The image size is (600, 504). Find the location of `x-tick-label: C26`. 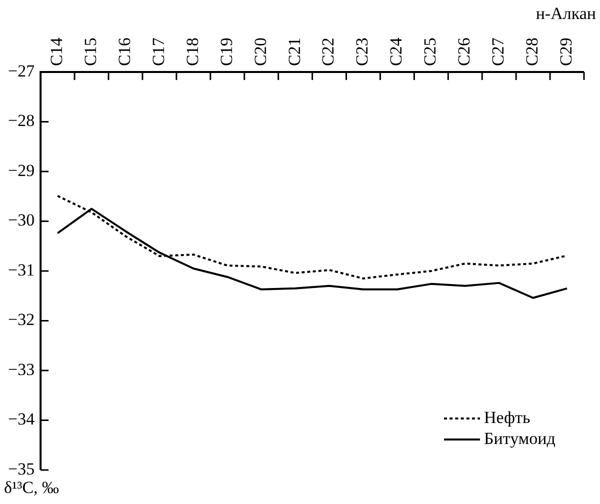

x-tick-label: C26 is located at coordinates (464, 52).